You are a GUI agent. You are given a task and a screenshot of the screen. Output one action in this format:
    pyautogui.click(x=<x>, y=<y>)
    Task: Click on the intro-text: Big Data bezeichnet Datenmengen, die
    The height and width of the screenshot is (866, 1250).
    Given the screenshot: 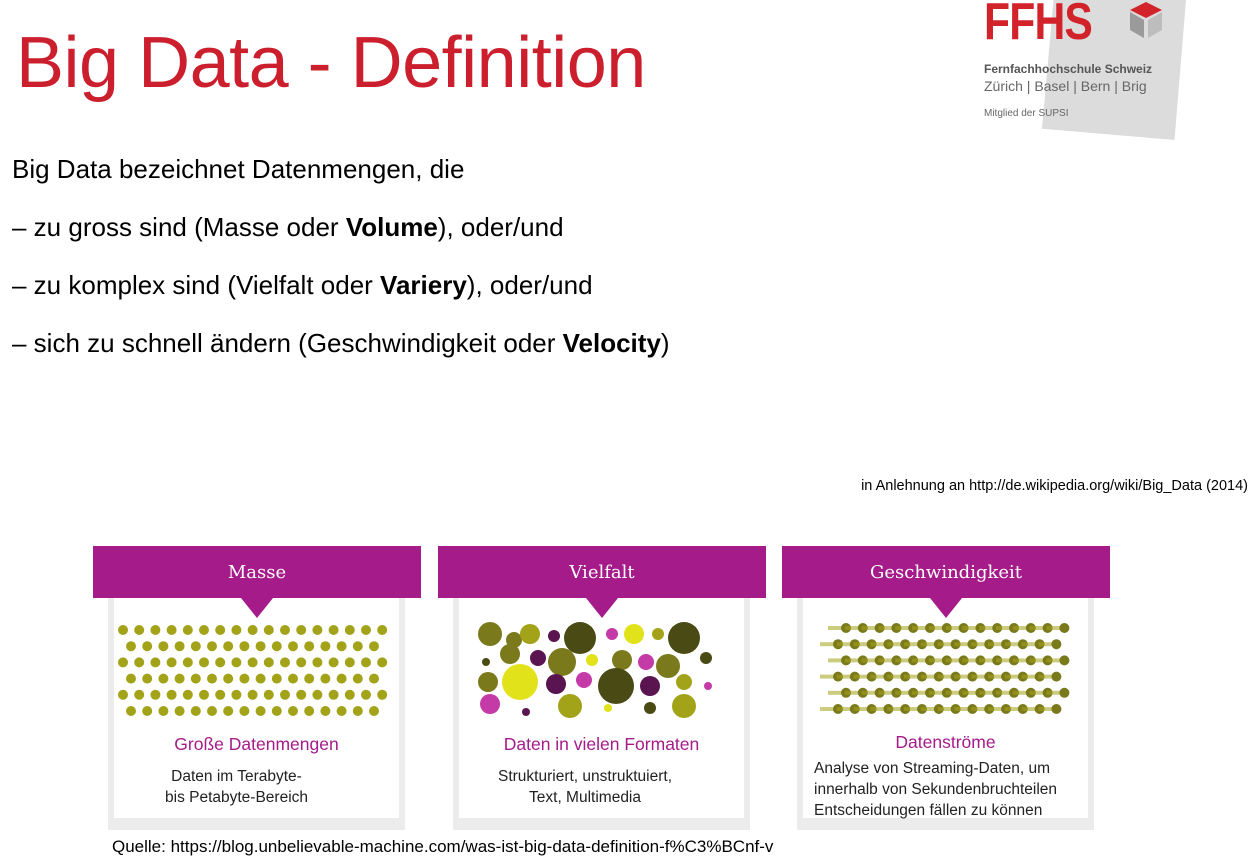 What is the action you would take?
    pyautogui.click(x=238, y=169)
    